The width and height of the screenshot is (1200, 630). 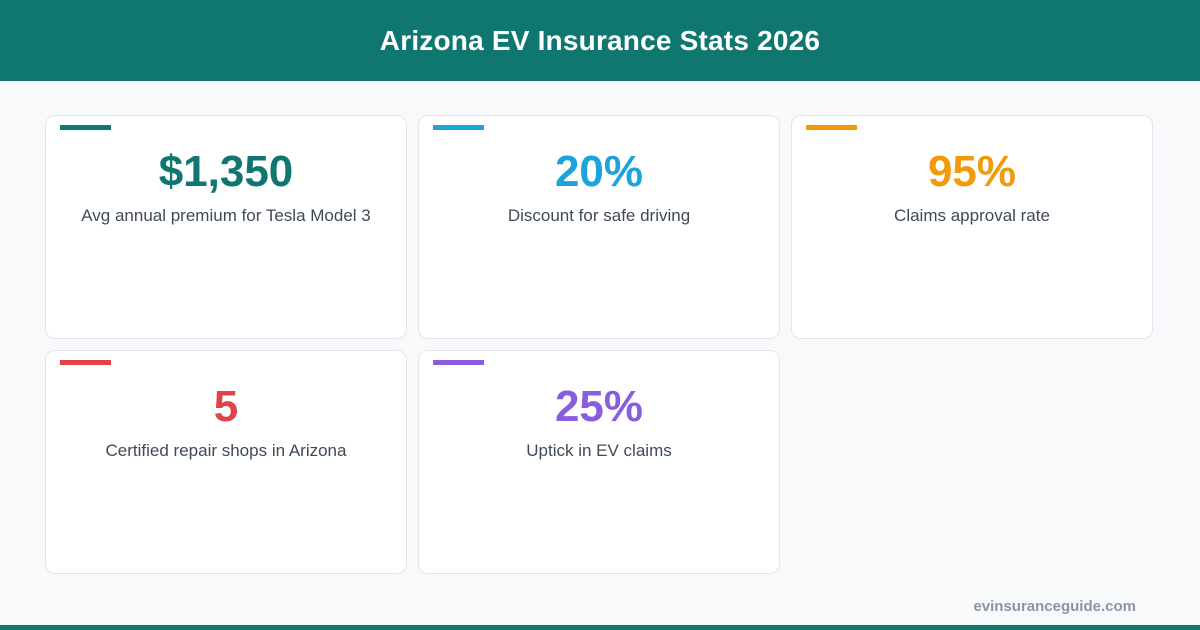 What do you see at coordinates (1054, 606) in the screenshot?
I see `site-watermark: evinsuranceguide.com` at bounding box center [1054, 606].